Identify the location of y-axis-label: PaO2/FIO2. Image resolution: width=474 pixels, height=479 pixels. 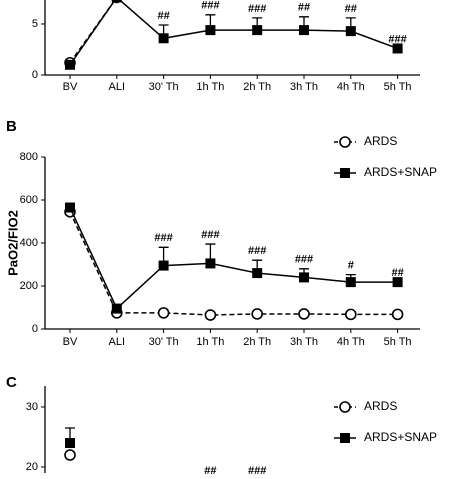
(12, 243).